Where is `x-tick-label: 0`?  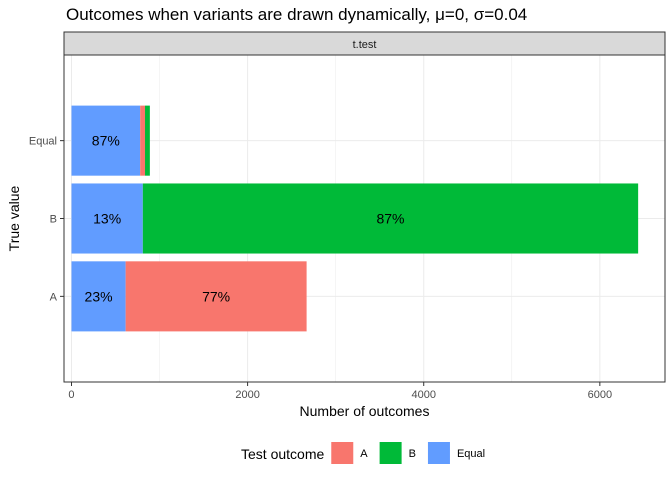
x-tick-label: 0 is located at coordinates (71, 395).